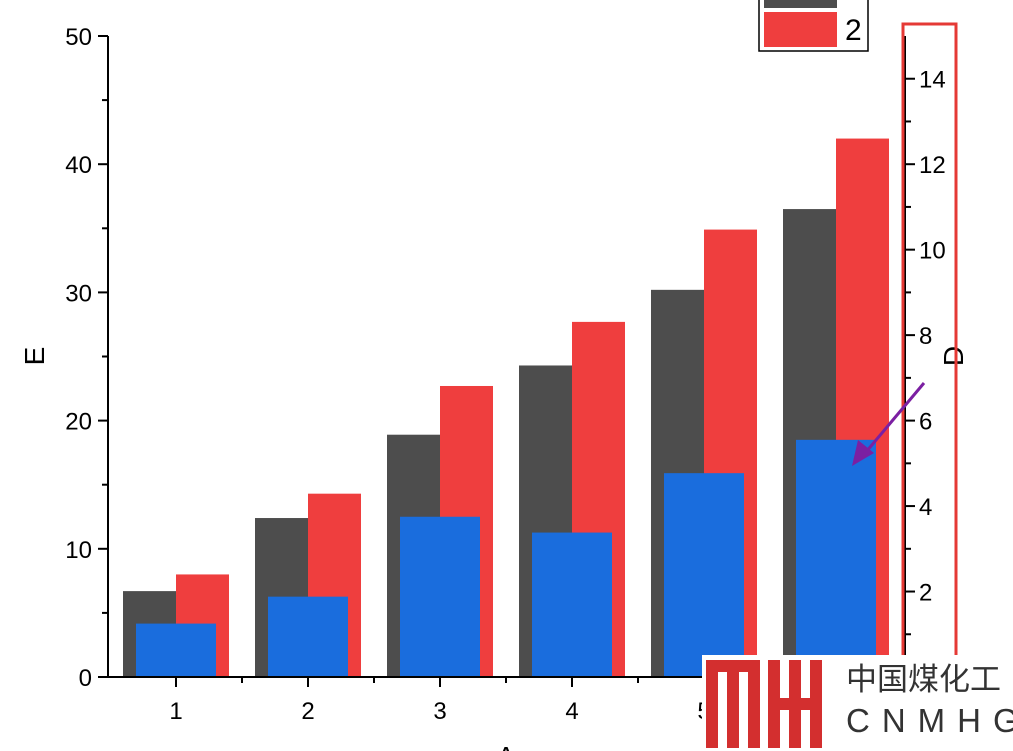 This screenshot has width=1013, height=751. What do you see at coordinates (853, 30) in the screenshot?
I see `legend-label-series-2: 2` at bounding box center [853, 30].